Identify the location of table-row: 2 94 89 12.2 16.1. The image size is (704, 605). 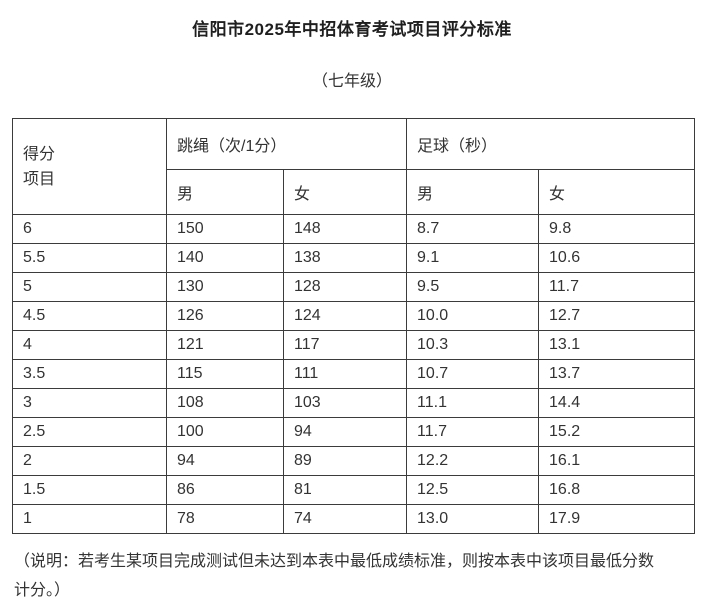
(354, 461).